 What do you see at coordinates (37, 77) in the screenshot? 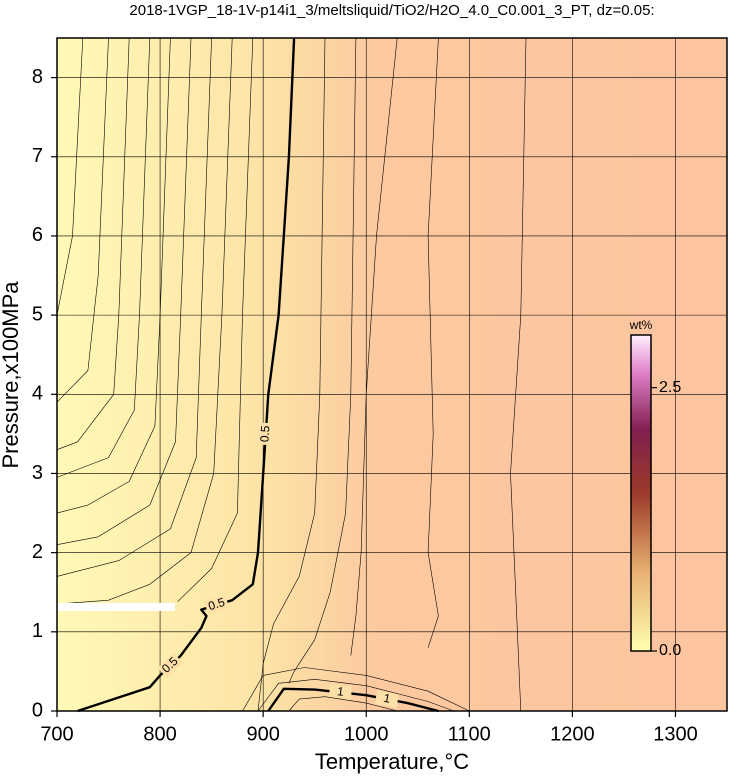
I see `y-tick-label: 8` at bounding box center [37, 77].